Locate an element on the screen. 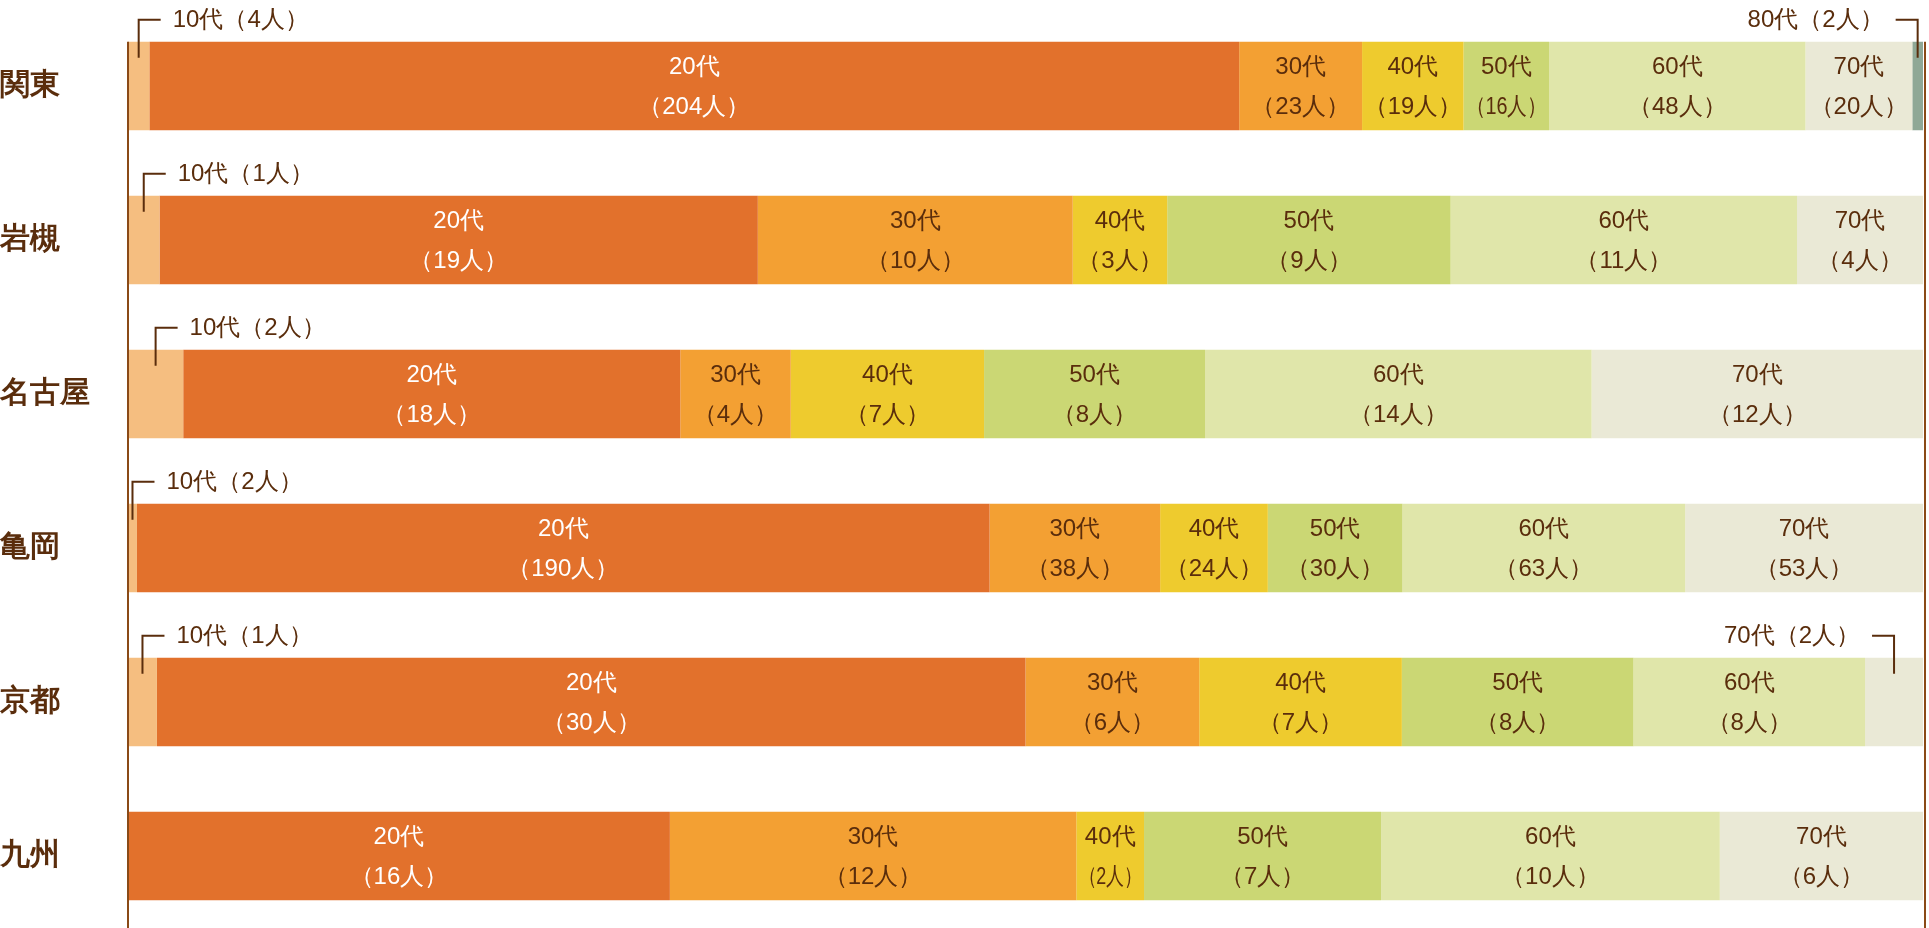  data-label: （9人） is located at coordinates (1309, 259).